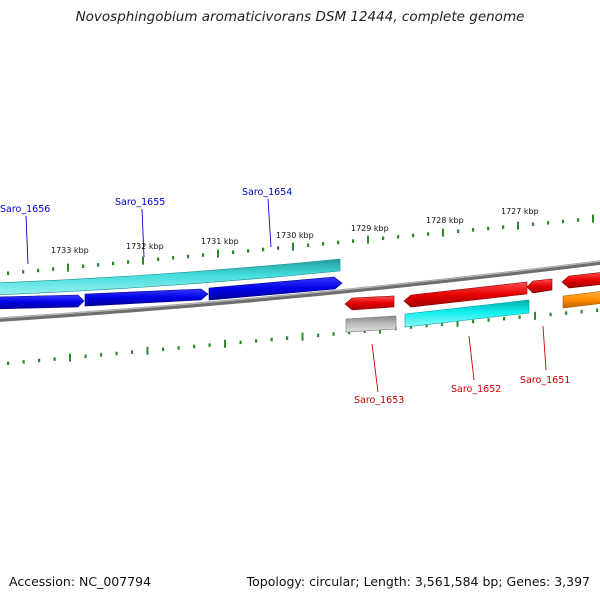 This screenshot has width=600, height=600. What do you see at coordinates (25, 209) in the screenshot?
I see `gene-label-saro-1656: Saro_1656` at bounding box center [25, 209].